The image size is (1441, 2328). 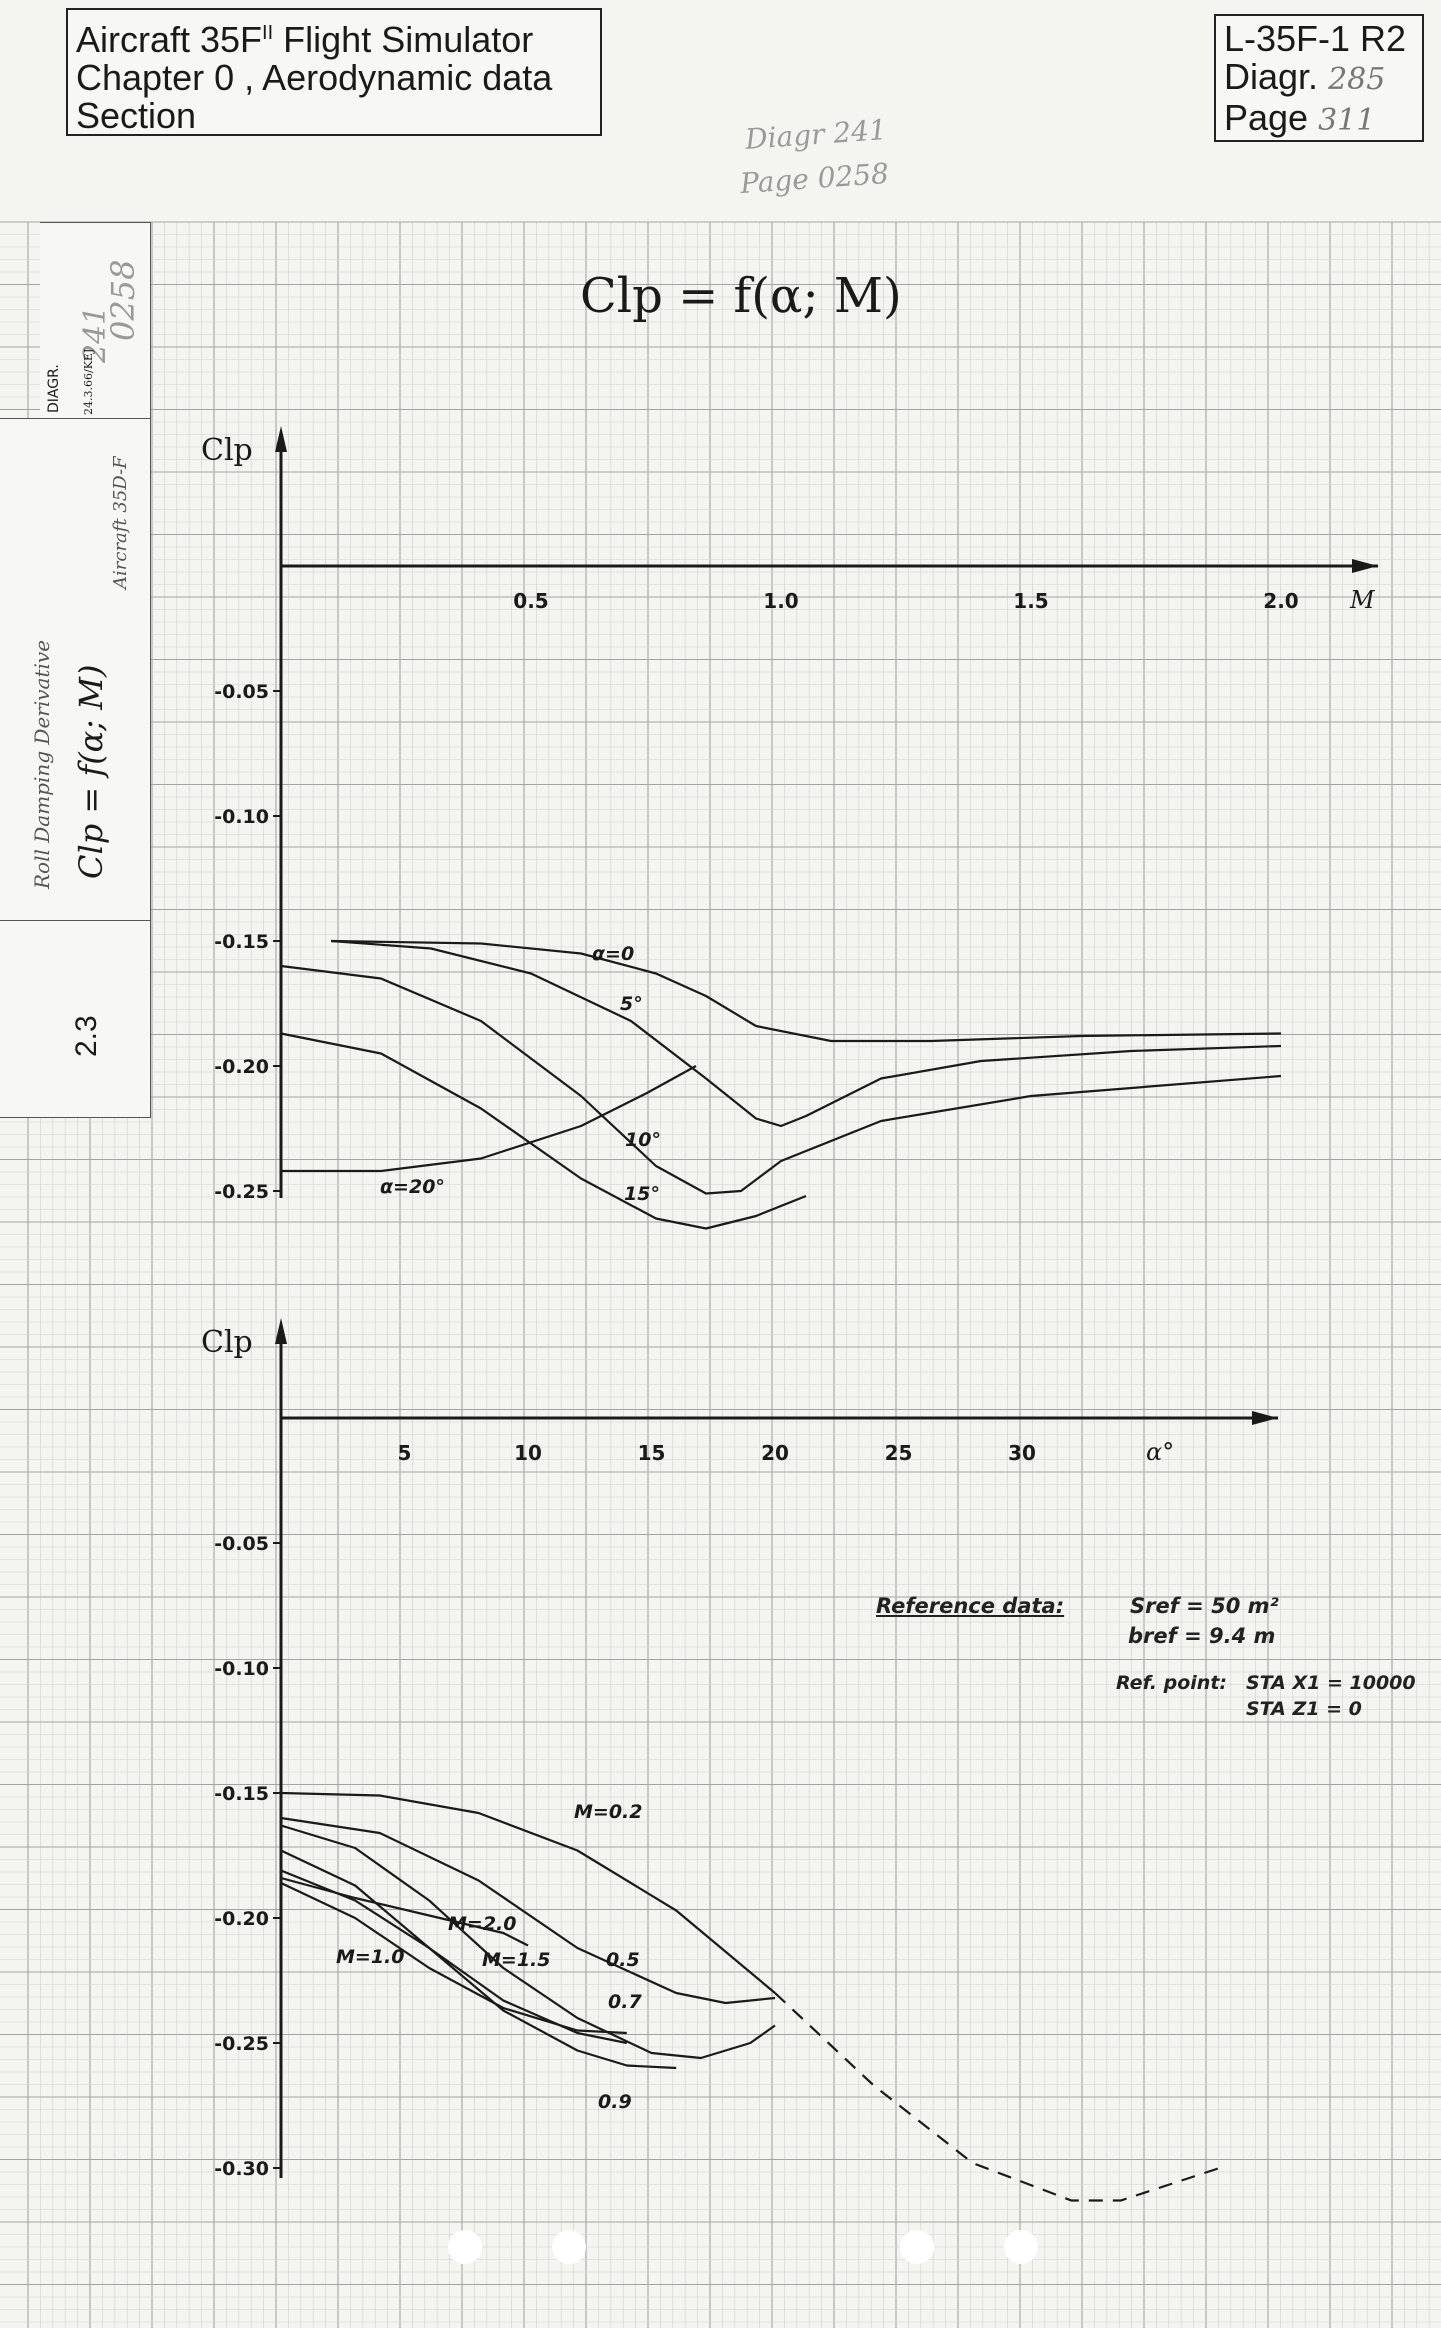 I want to click on x-tick-label: 25, so click(x=899, y=1453).